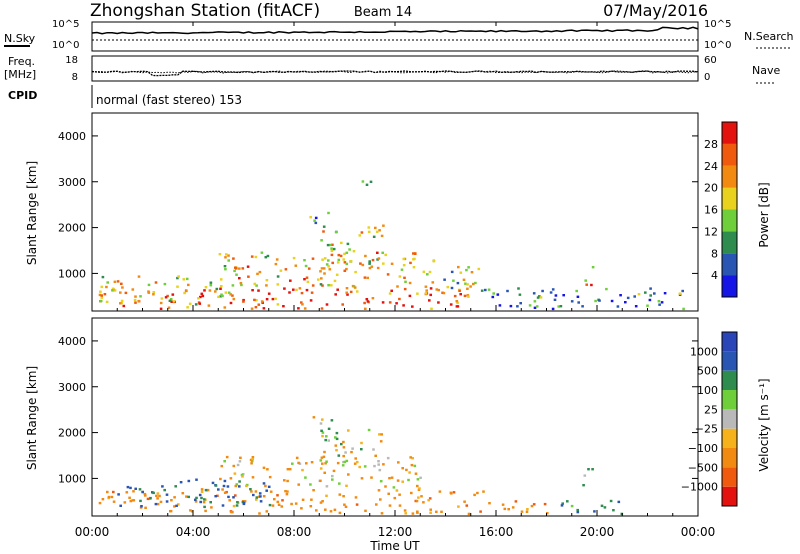 The width and height of the screenshot is (800, 554). I want to click on velocity-colorbar: 1000 500 100 25 −25 −100 −500 −1000, so click(709, 419).